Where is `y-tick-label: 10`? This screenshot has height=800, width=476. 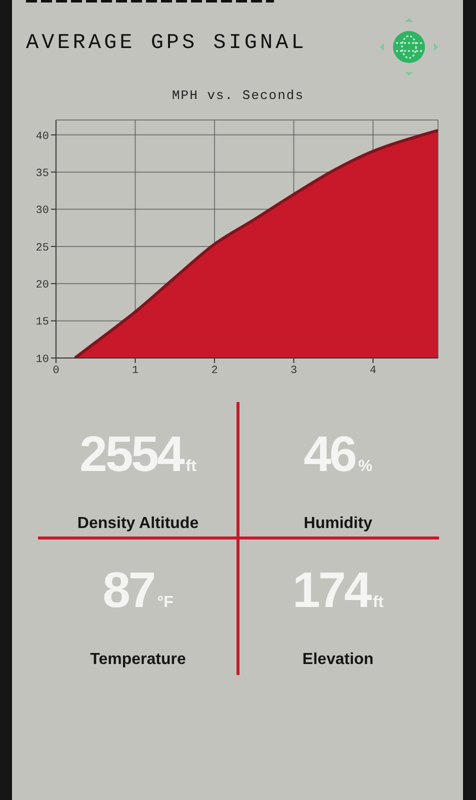 y-tick-label: 10 is located at coordinates (42, 360).